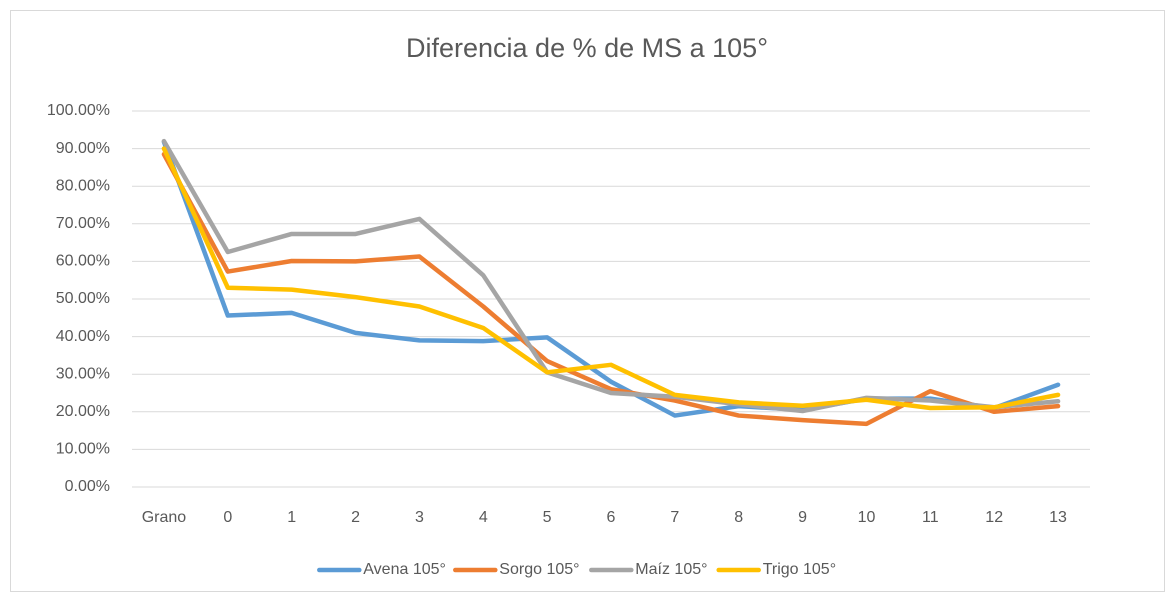  Describe the element at coordinates (867, 517) in the screenshot. I see `x-tick-label: 10` at that location.